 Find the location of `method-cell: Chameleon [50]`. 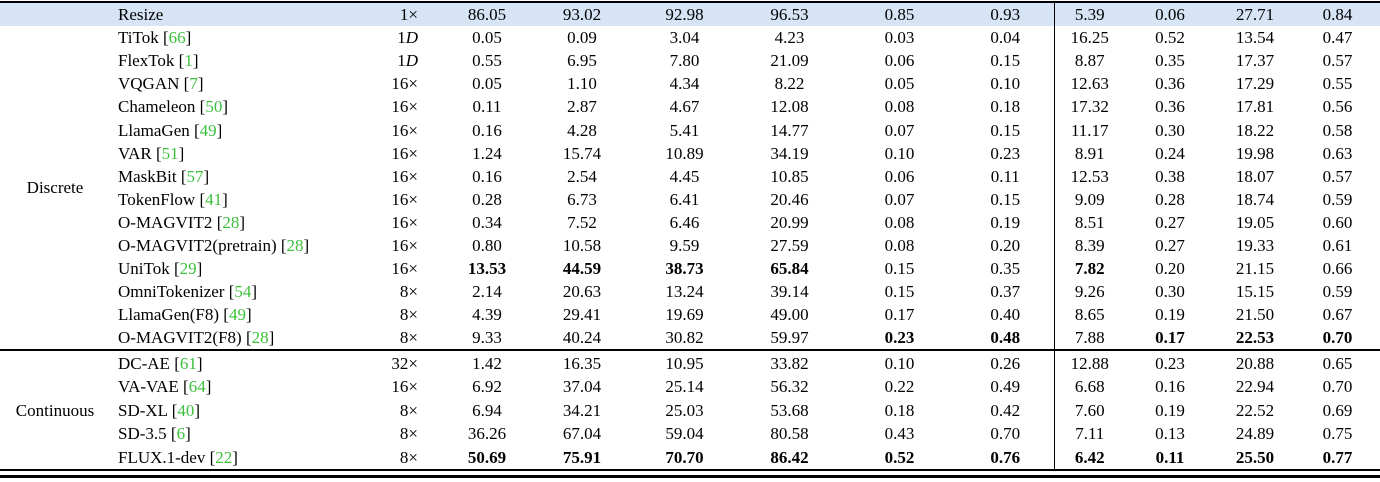

method-cell: Chameleon [50] is located at coordinates (173, 107).